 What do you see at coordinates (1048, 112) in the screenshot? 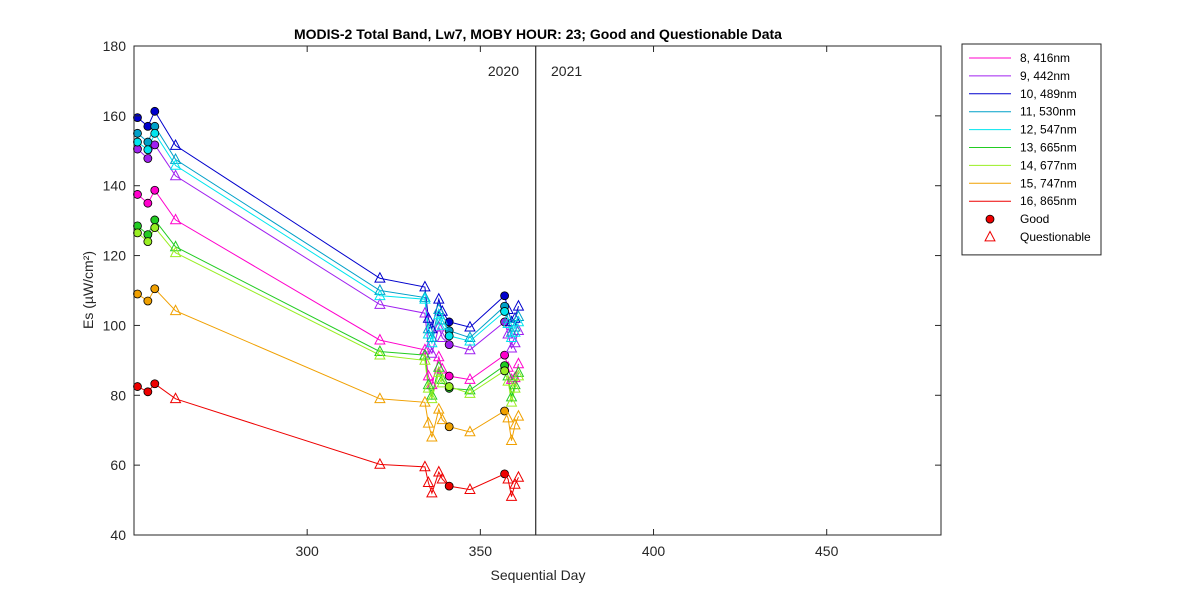
I see `legend-entry-label: 11, 530nm` at bounding box center [1048, 112].